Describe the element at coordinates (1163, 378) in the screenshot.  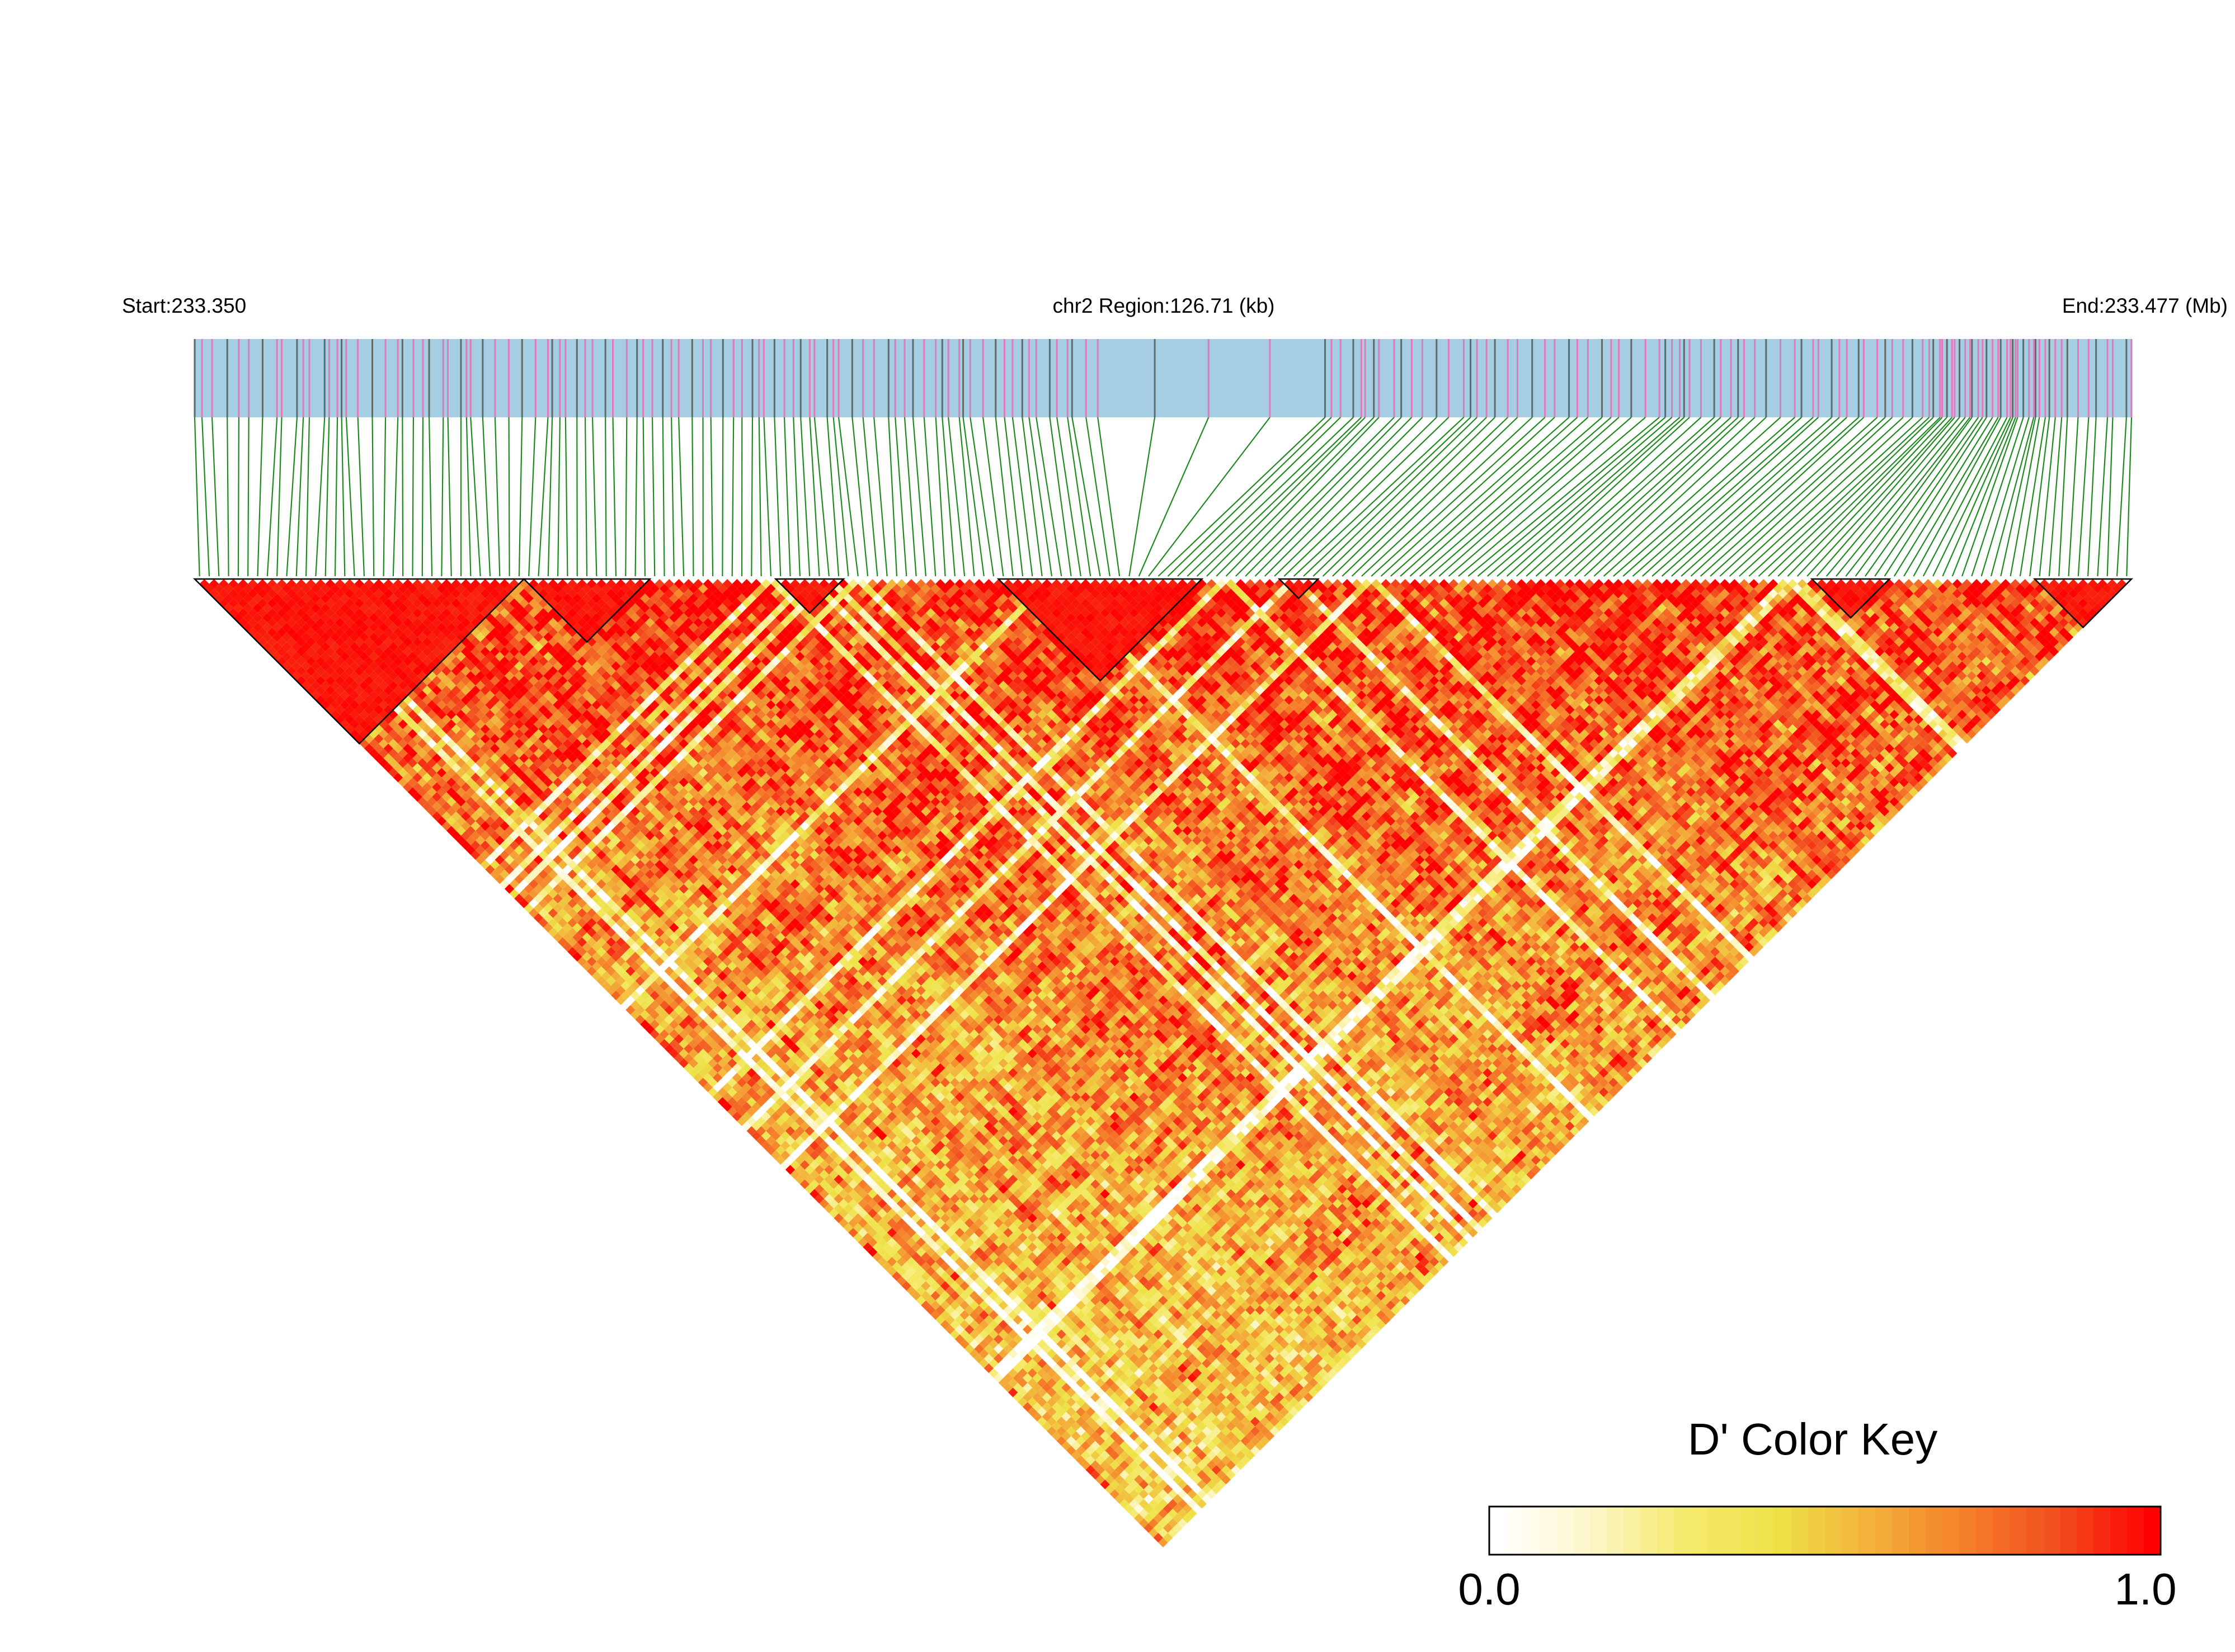
I see `snp-band-background` at that location.